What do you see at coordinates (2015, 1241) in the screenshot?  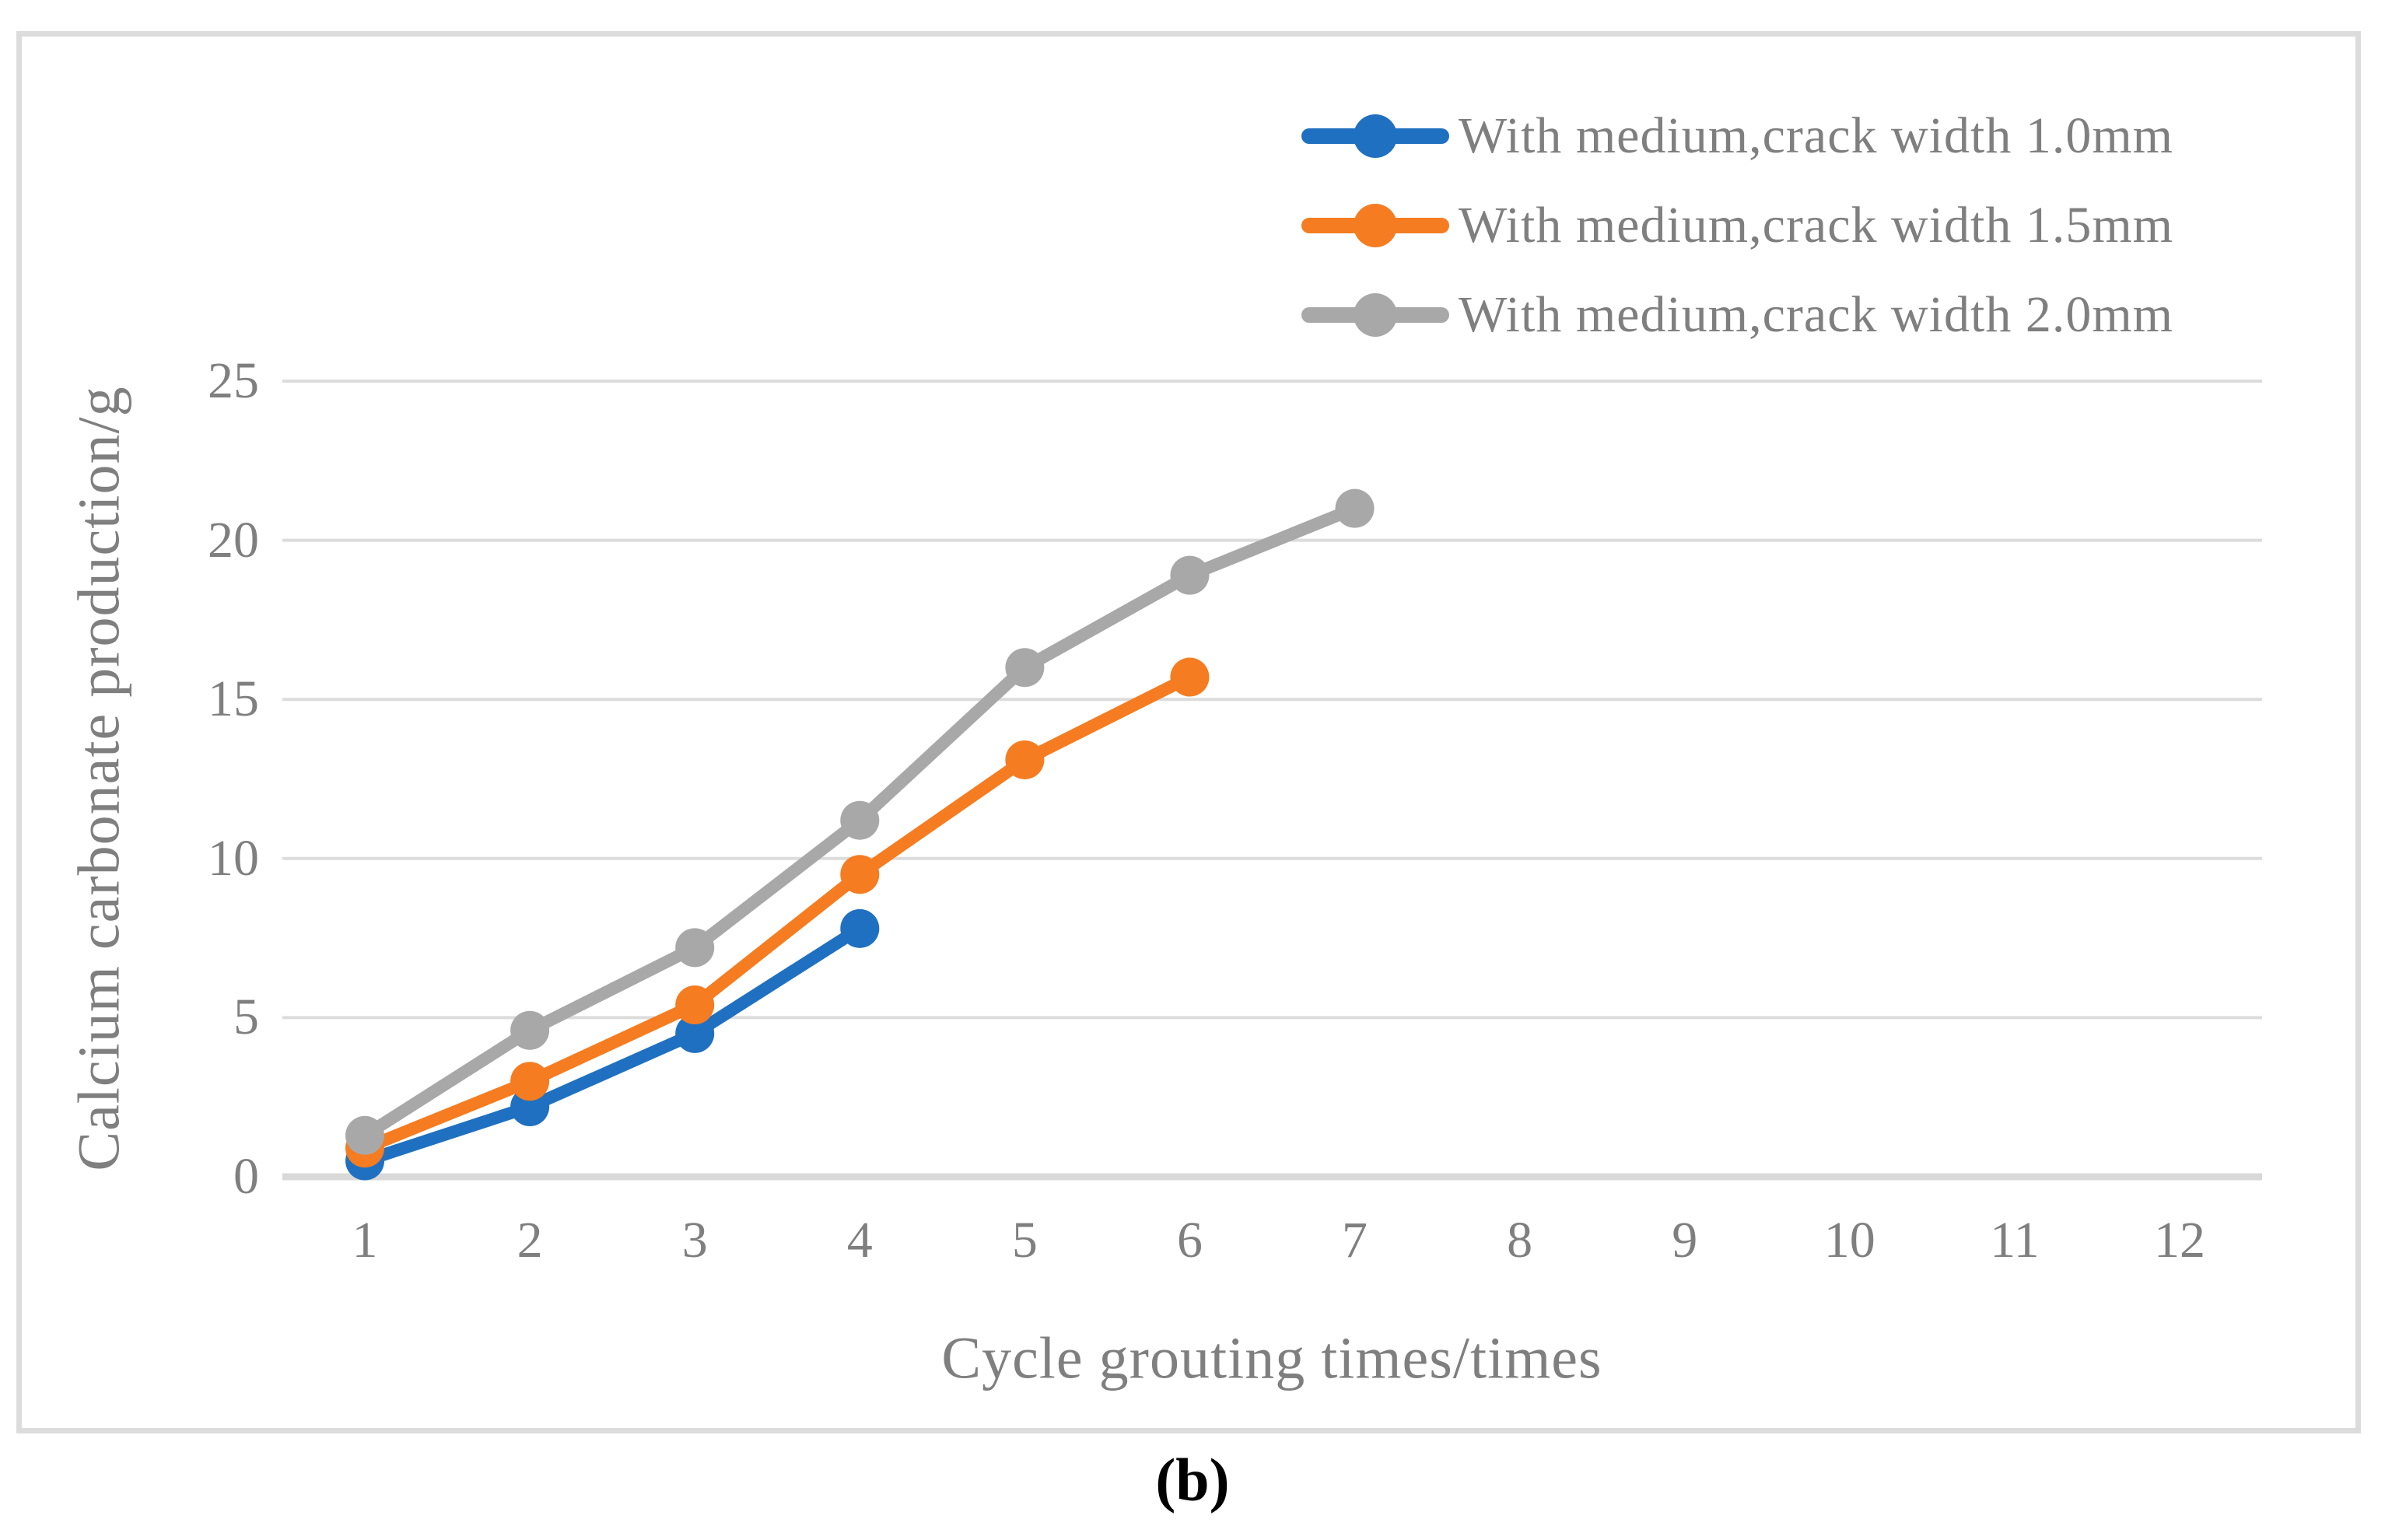 I see `x-tick-label-11: 11` at bounding box center [2015, 1241].